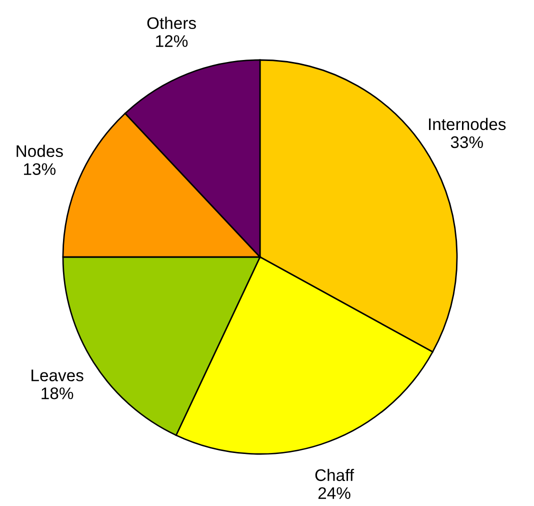 The height and width of the screenshot is (506, 534). Describe the element at coordinates (171, 23) in the screenshot. I see `slice-label: Others` at that location.